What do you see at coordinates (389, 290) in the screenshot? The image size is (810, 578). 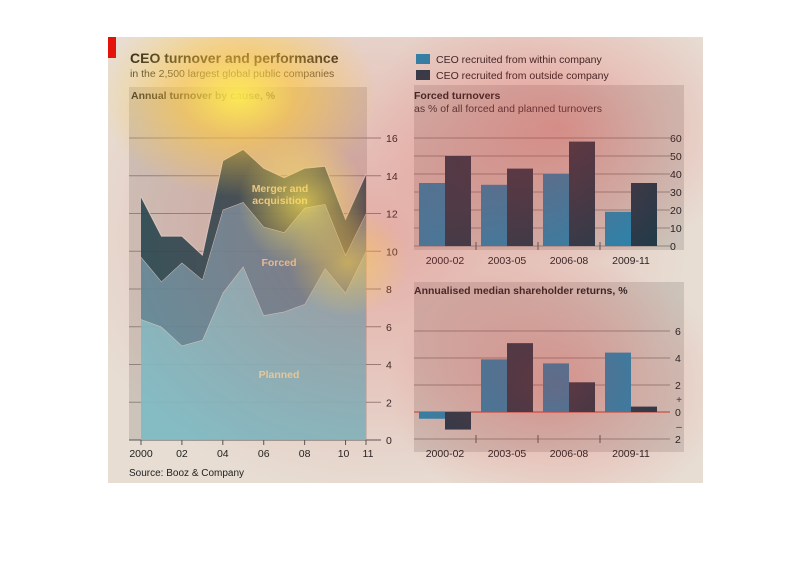 I see `y-tick-label: 8` at bounding box center [389, 290].